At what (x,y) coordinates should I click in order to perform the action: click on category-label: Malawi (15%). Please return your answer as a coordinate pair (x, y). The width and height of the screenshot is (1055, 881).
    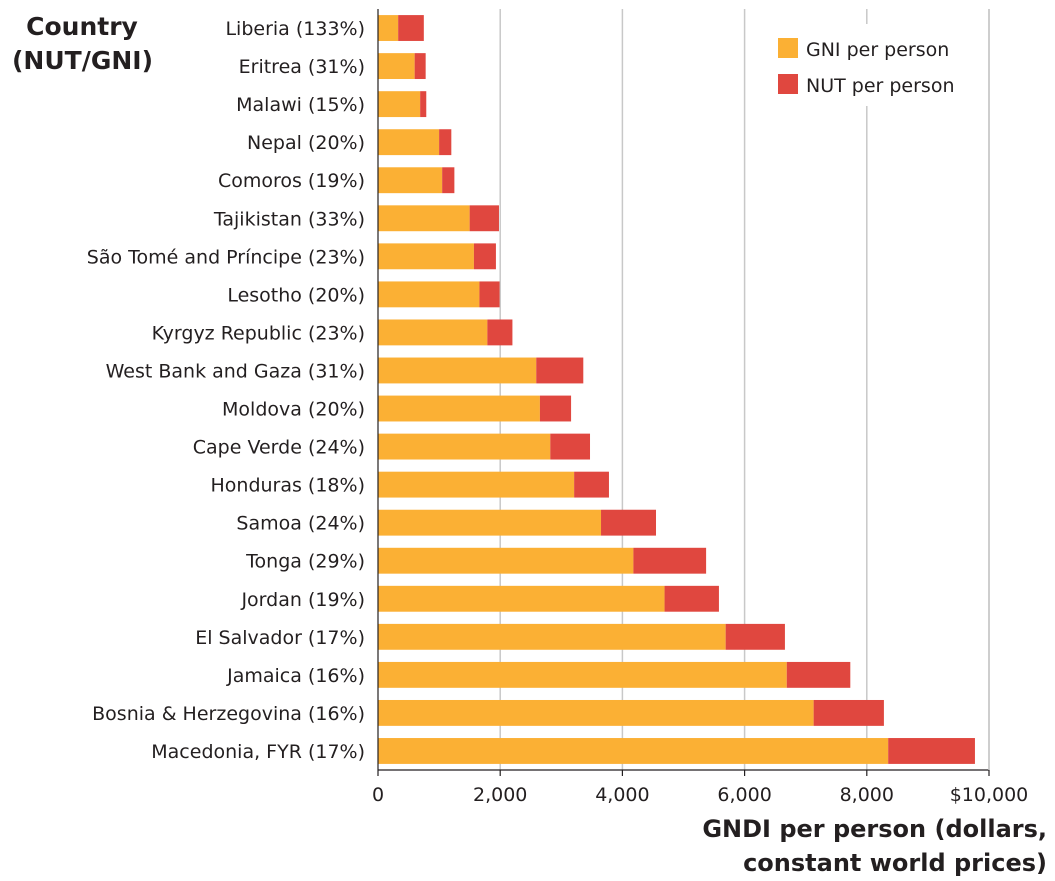
    Looking at the image, I should click on (300, 105).